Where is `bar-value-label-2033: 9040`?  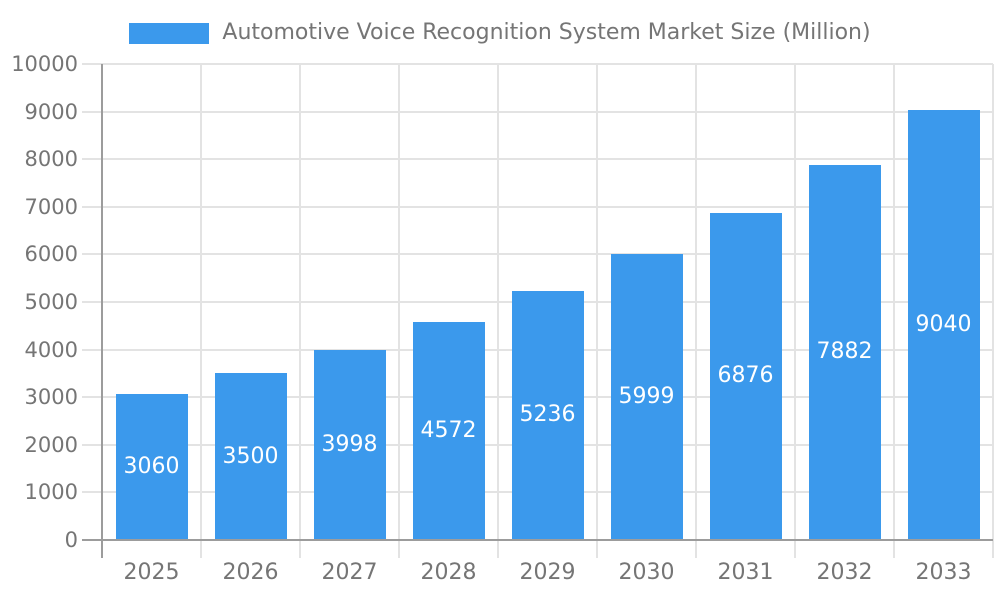 bar-value-label-2033: 9040 is located at coordinates (943, 324).